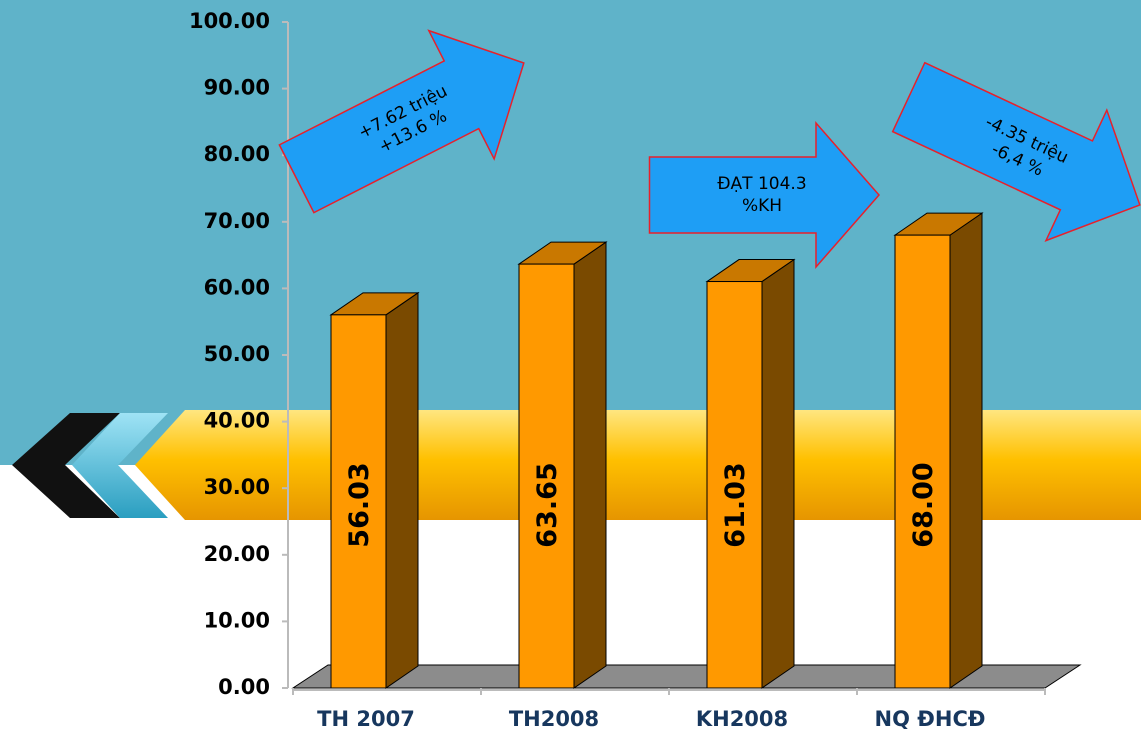 The height and width of the screenshot is (733, 1141). Describe the element at coordinates (547, 504) in the screenshot. I see `value-label: 63.65` at that location.